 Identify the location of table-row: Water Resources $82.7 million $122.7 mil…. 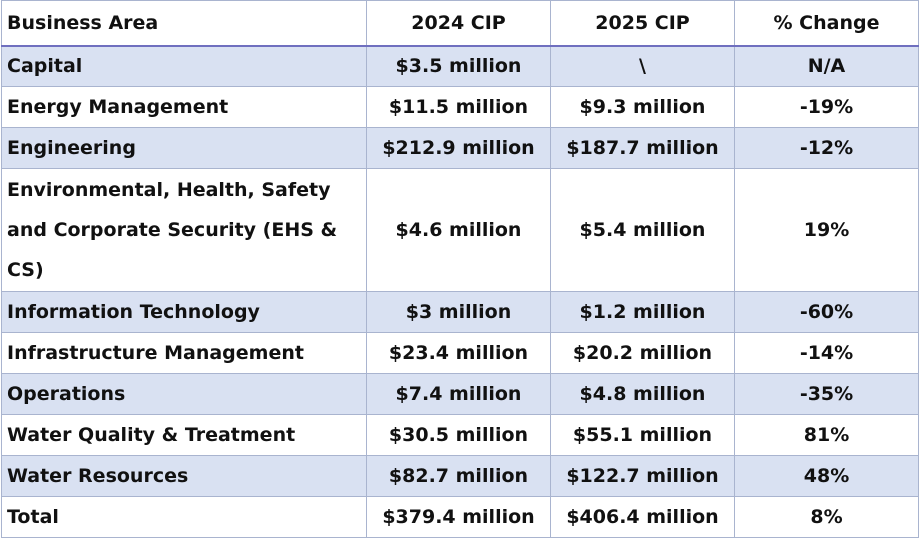
(460, 476).